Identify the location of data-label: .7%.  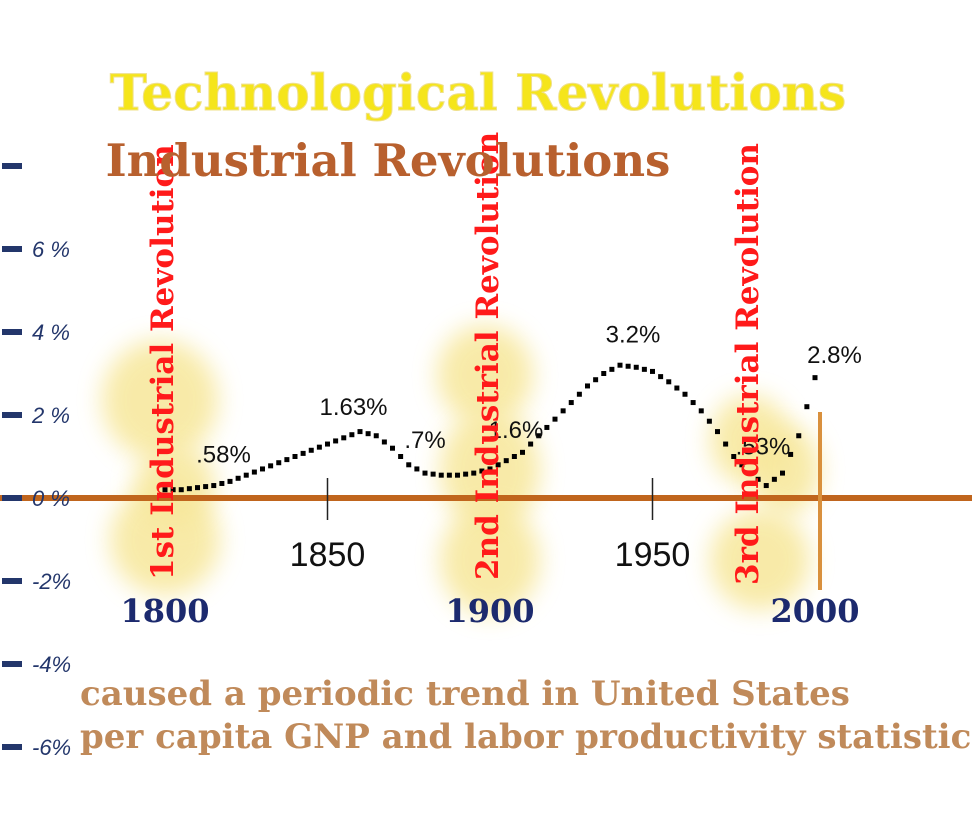
(424, 440).